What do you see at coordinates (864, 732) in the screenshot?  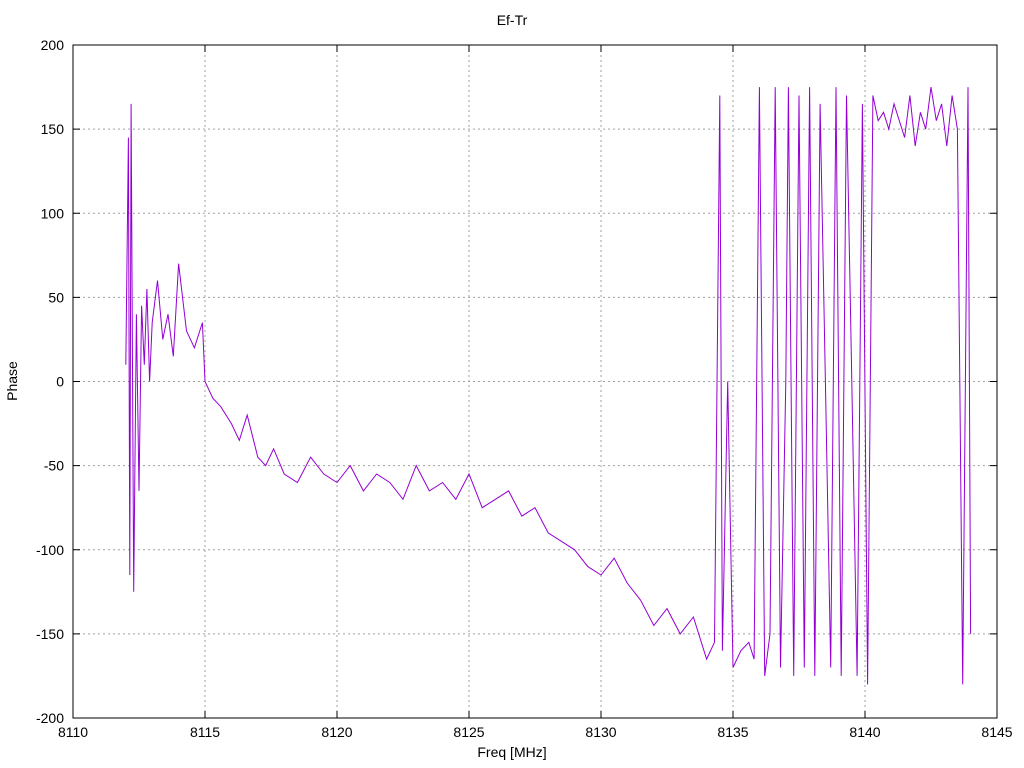 I see `x-tick-label: 8140` at bounding box center [864, 732].